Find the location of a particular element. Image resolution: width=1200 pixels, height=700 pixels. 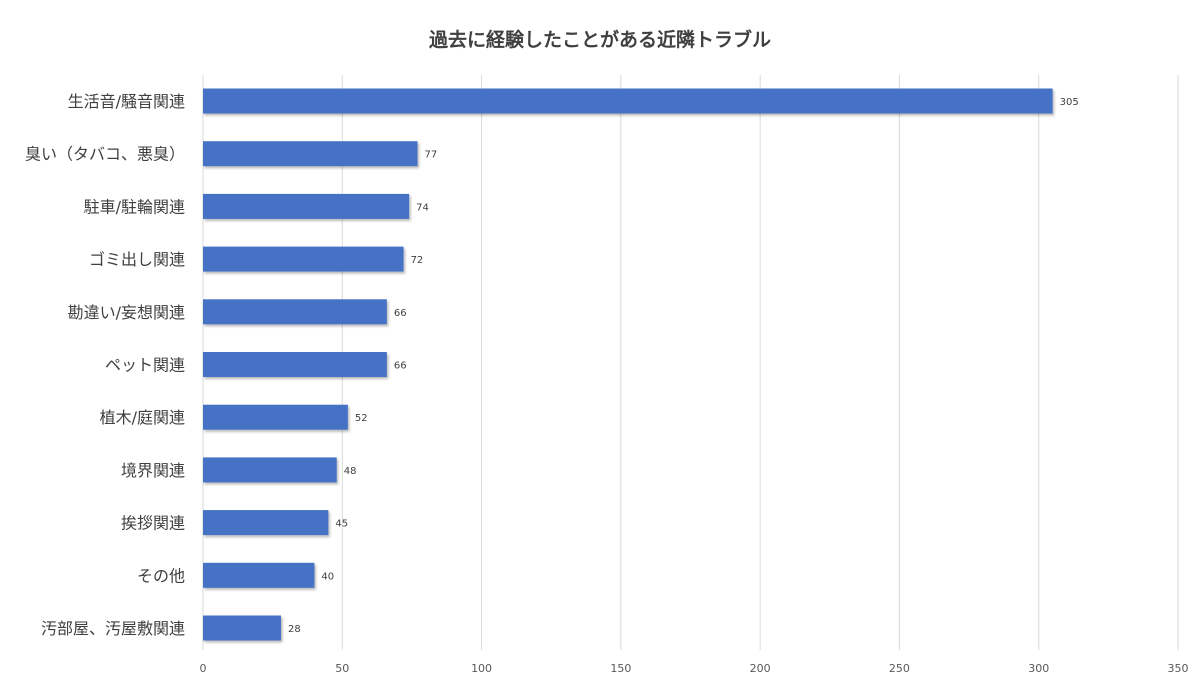

category-label: 生活音/騒音関連 is located at coordinates (126, 101).